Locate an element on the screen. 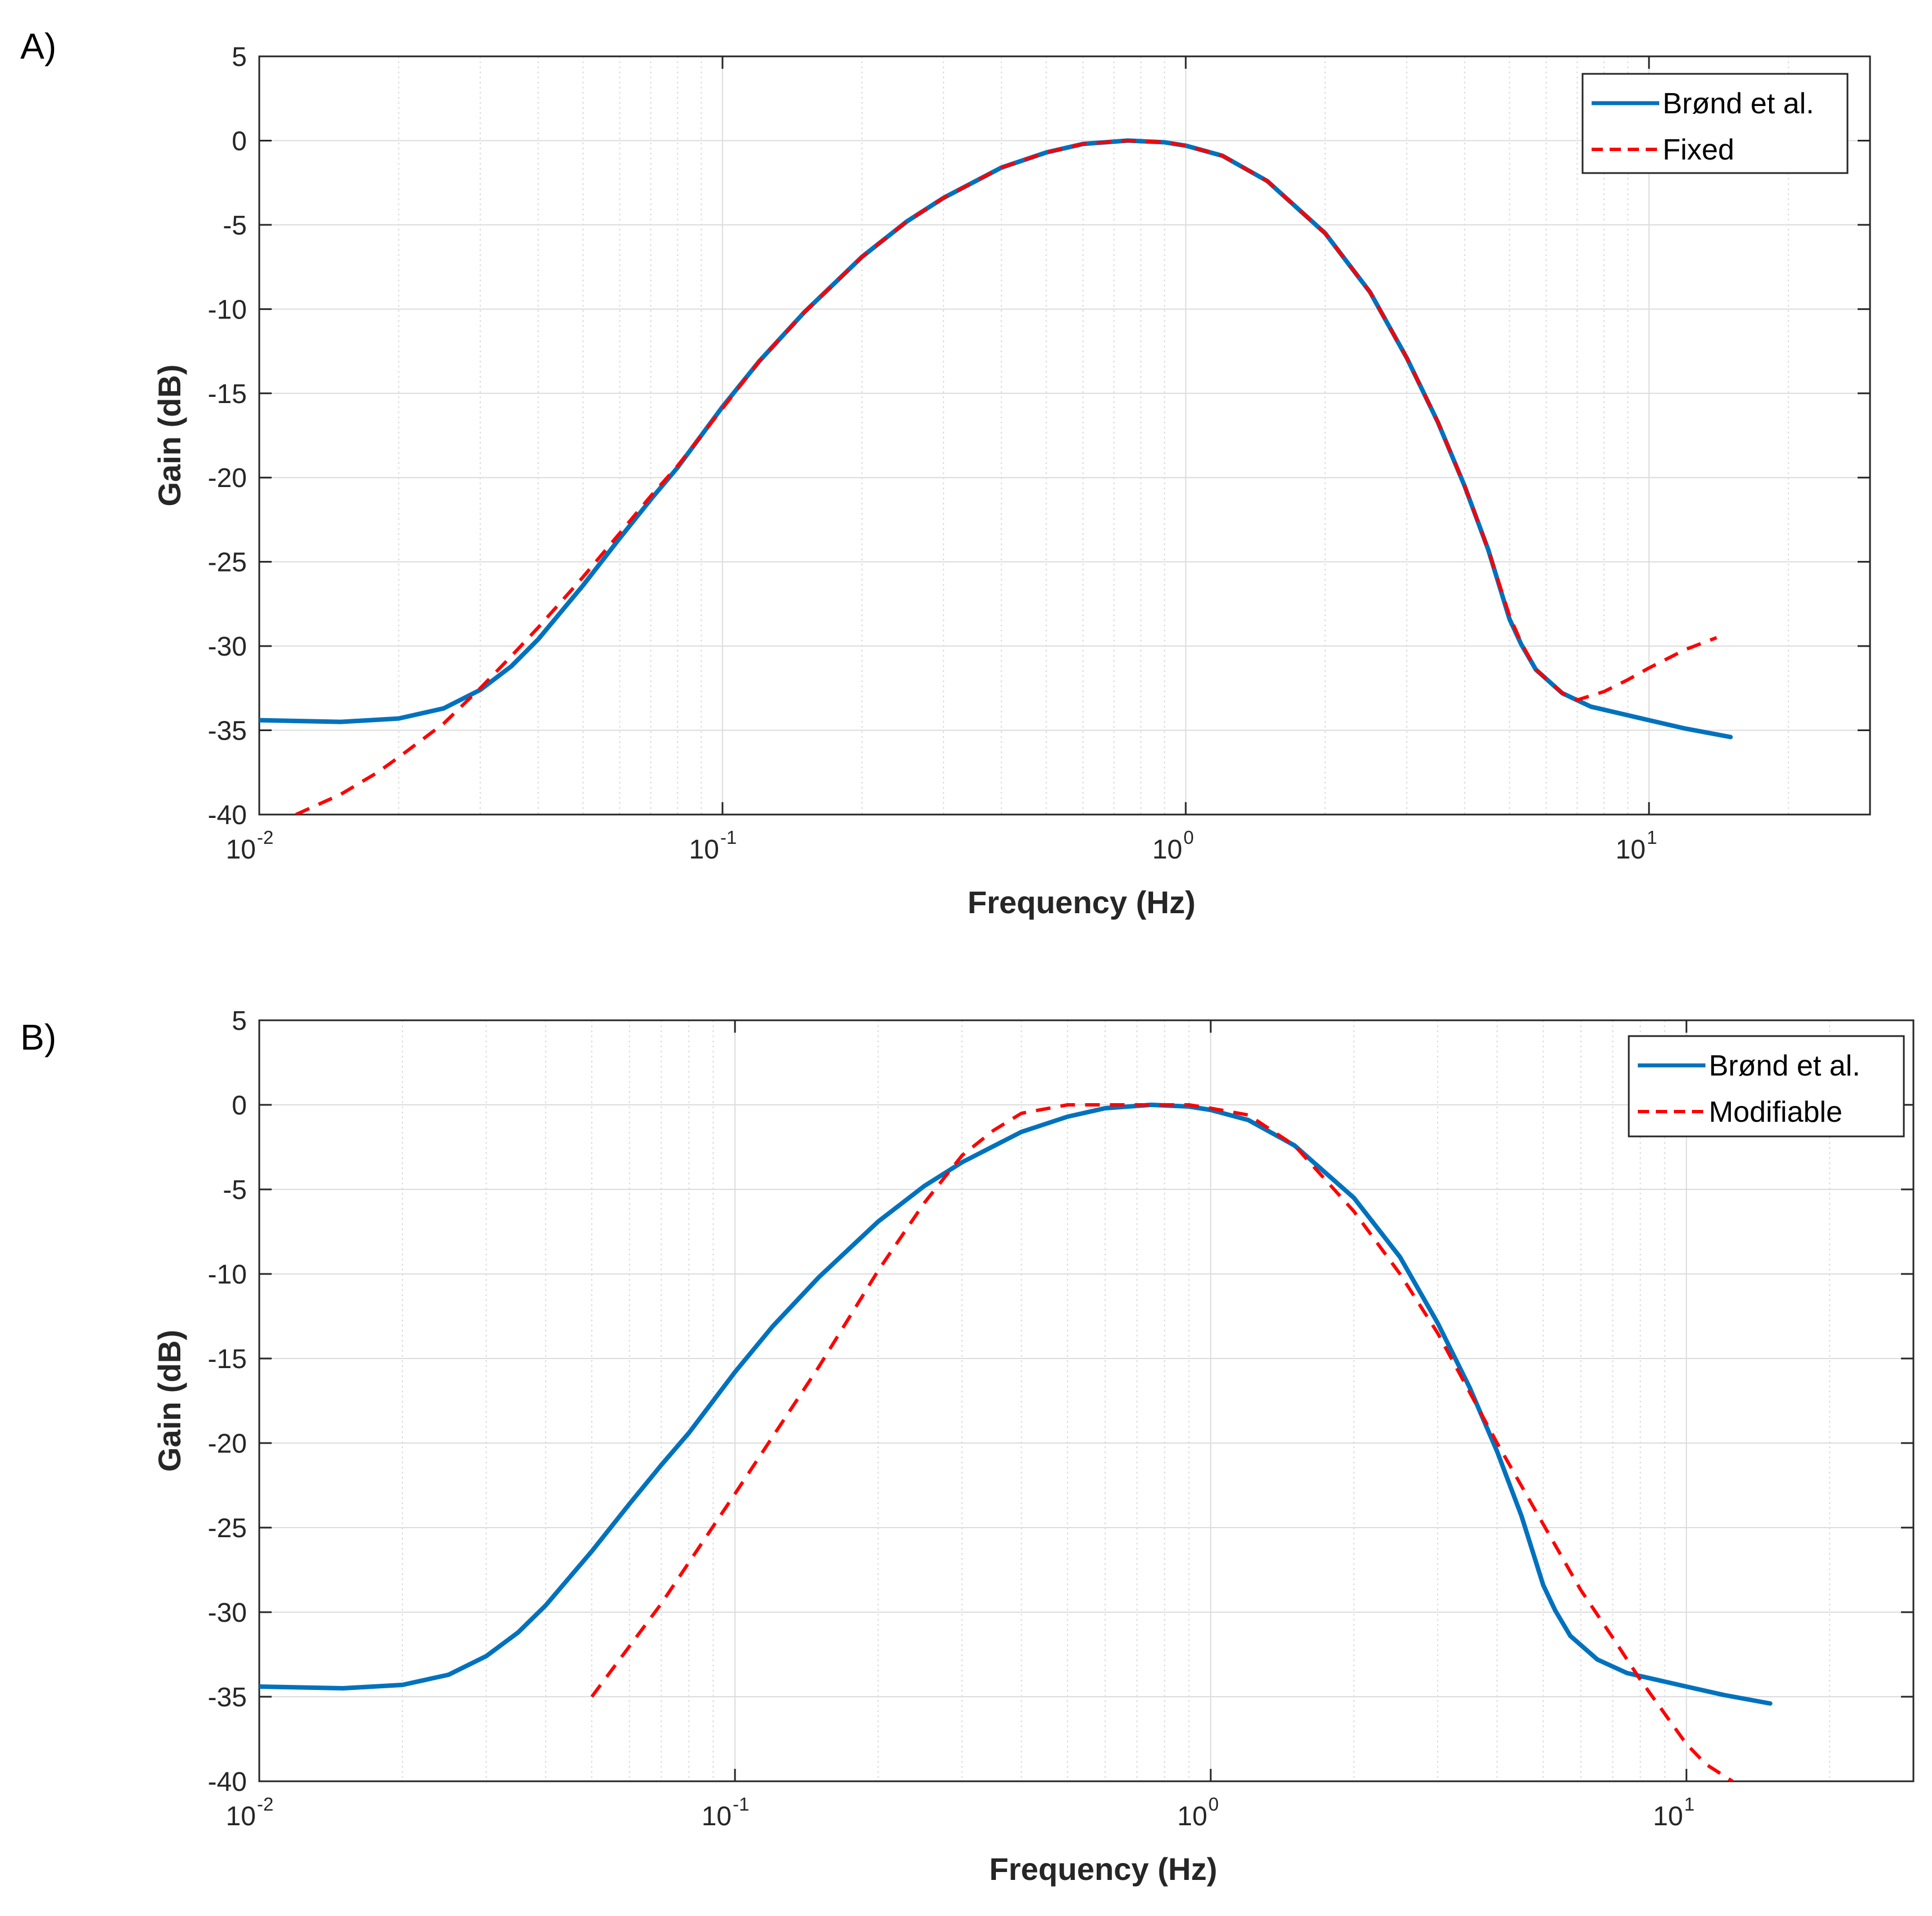 The width and height of the screenshot is (1932, 1916). panel-label: A) is located at coordinates (38, 46).